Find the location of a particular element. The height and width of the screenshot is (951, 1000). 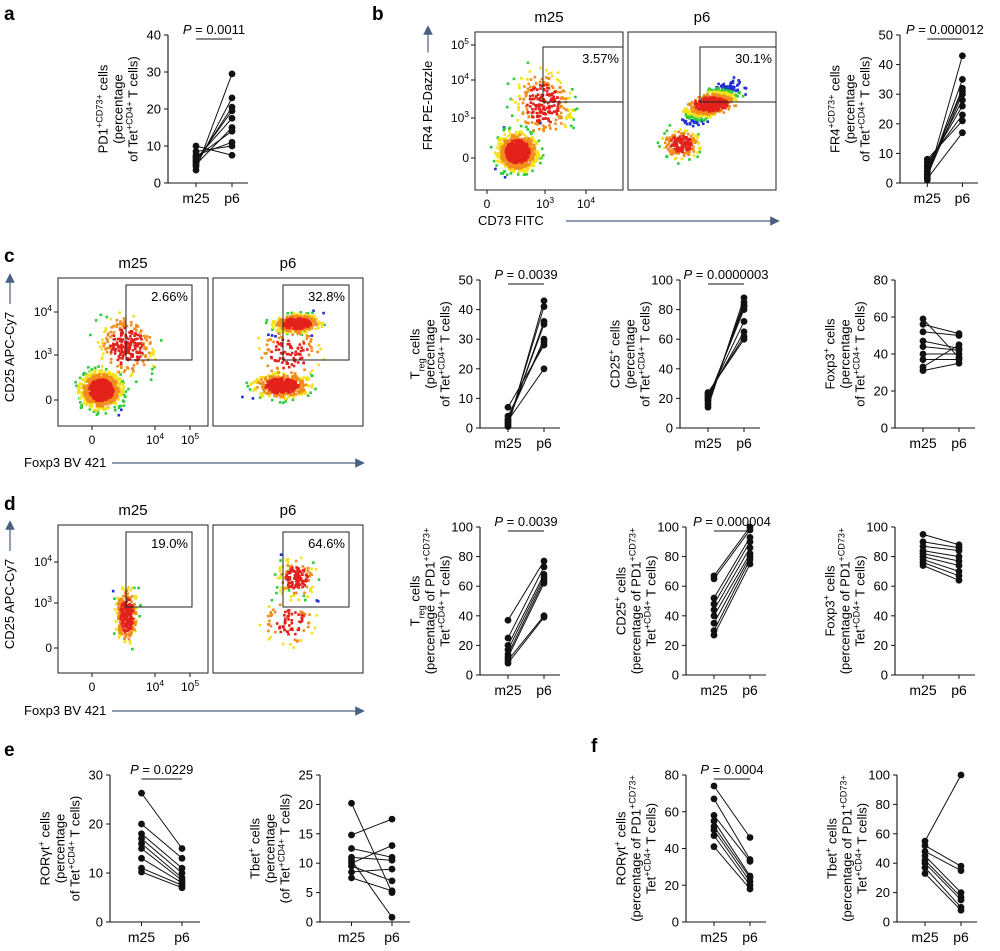

gate-box is located at coordinates (316, 569).